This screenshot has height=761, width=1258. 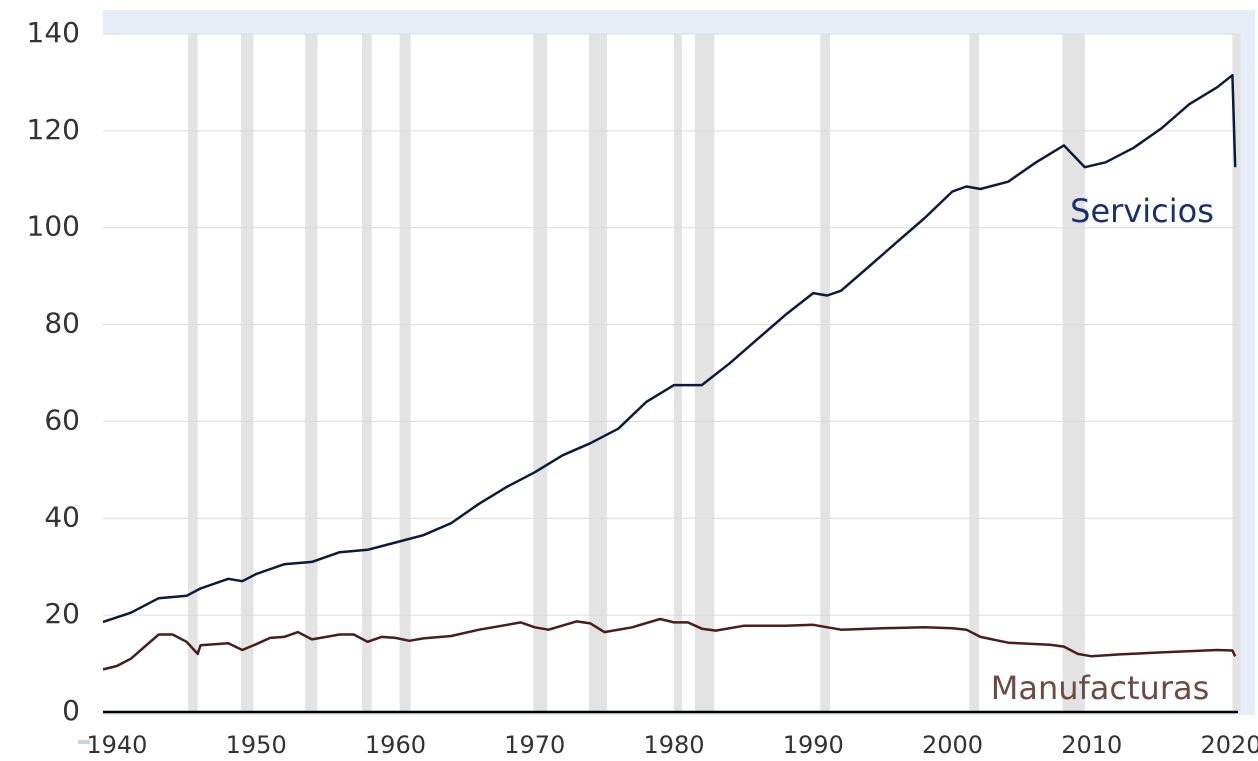 I want to click on x-tick-label: 1980, so click(x=673, y=745).